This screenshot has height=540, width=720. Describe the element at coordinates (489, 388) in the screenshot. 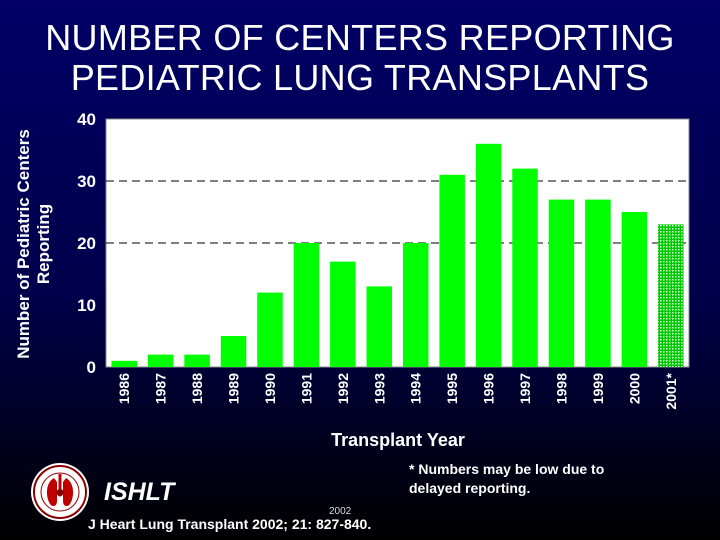

I see `x-tick-label: 1996` at that location.